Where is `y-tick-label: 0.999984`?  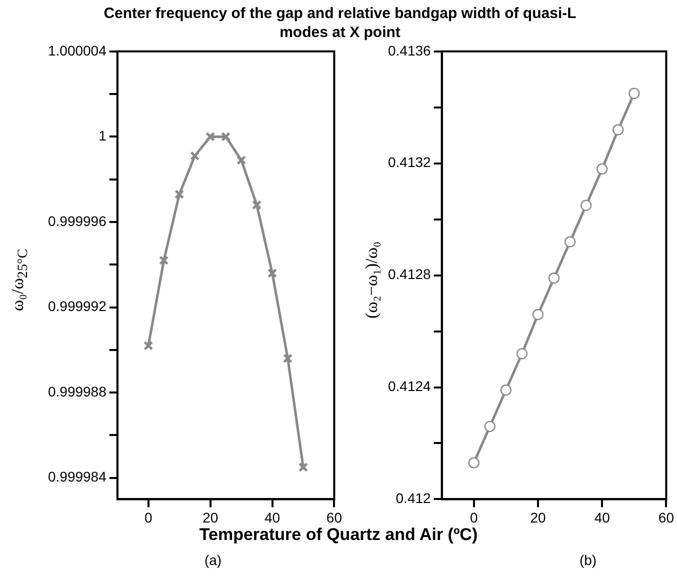 y-tick-label: 0.999984 is located at coordinates (77, 476).